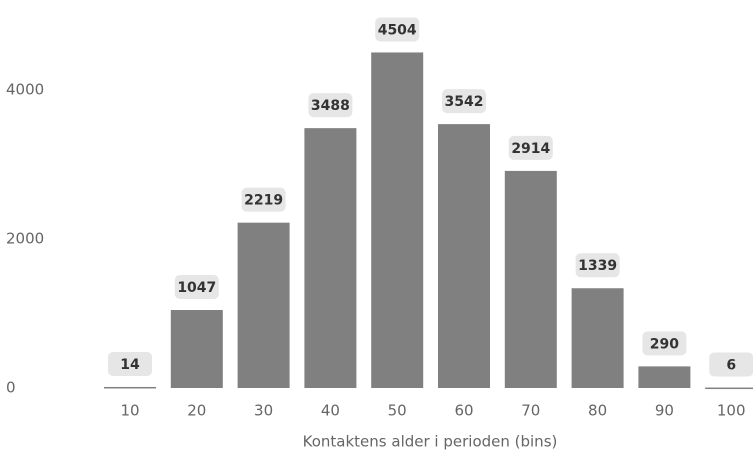 This screenshot has width=753, height=459. What do you see at coordinates (330, 411) in the screenshot?
I see `x-tick-label: 40` at bounding box center [330, 411].